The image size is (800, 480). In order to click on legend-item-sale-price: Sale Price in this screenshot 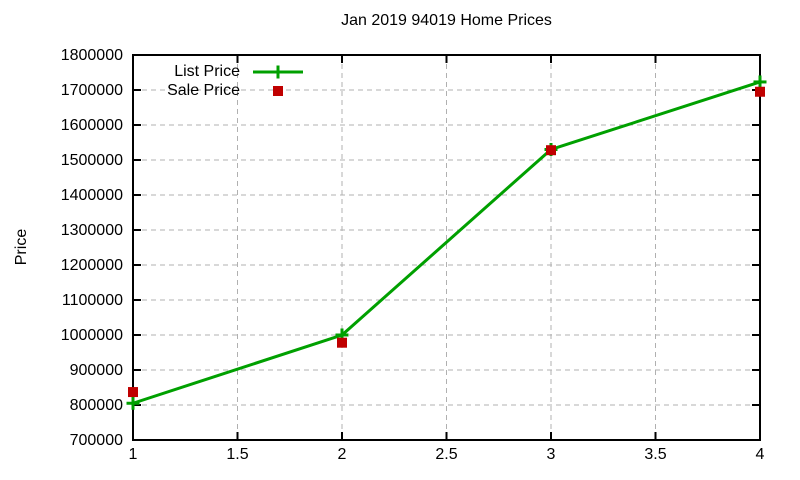, I will do `click(192, 90)`.